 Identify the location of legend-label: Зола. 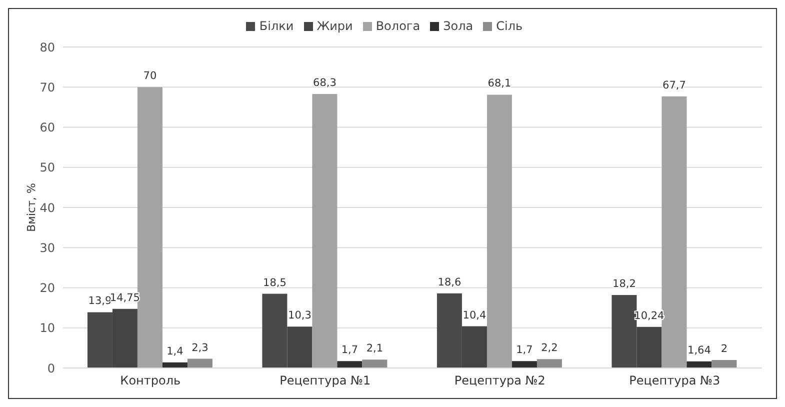
(458, 26).